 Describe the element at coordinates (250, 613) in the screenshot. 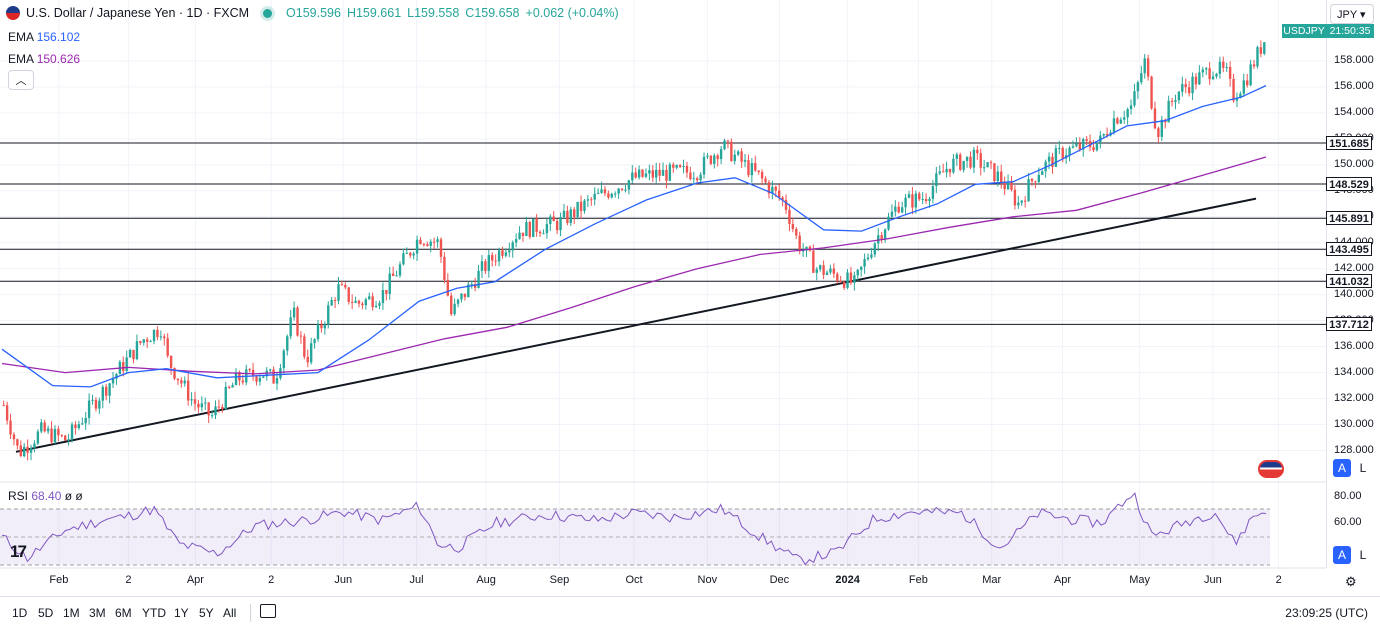

I see `toolbar-divider` at that location.